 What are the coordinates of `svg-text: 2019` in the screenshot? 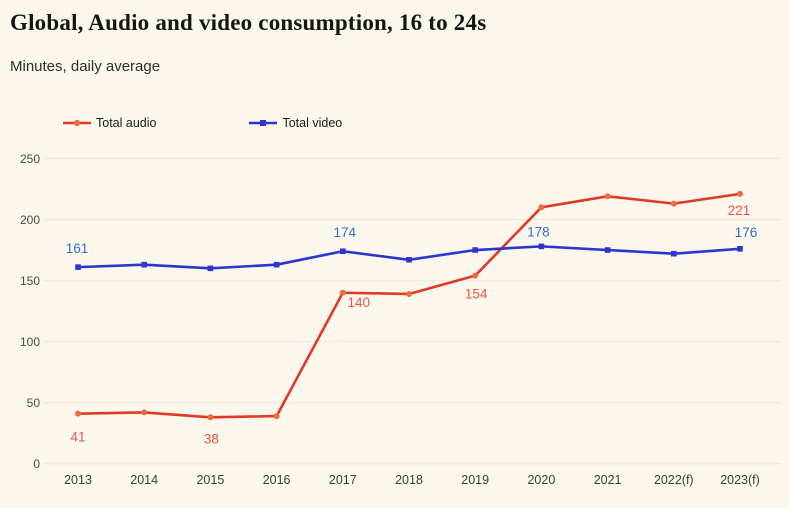 It's located at (475, 480).